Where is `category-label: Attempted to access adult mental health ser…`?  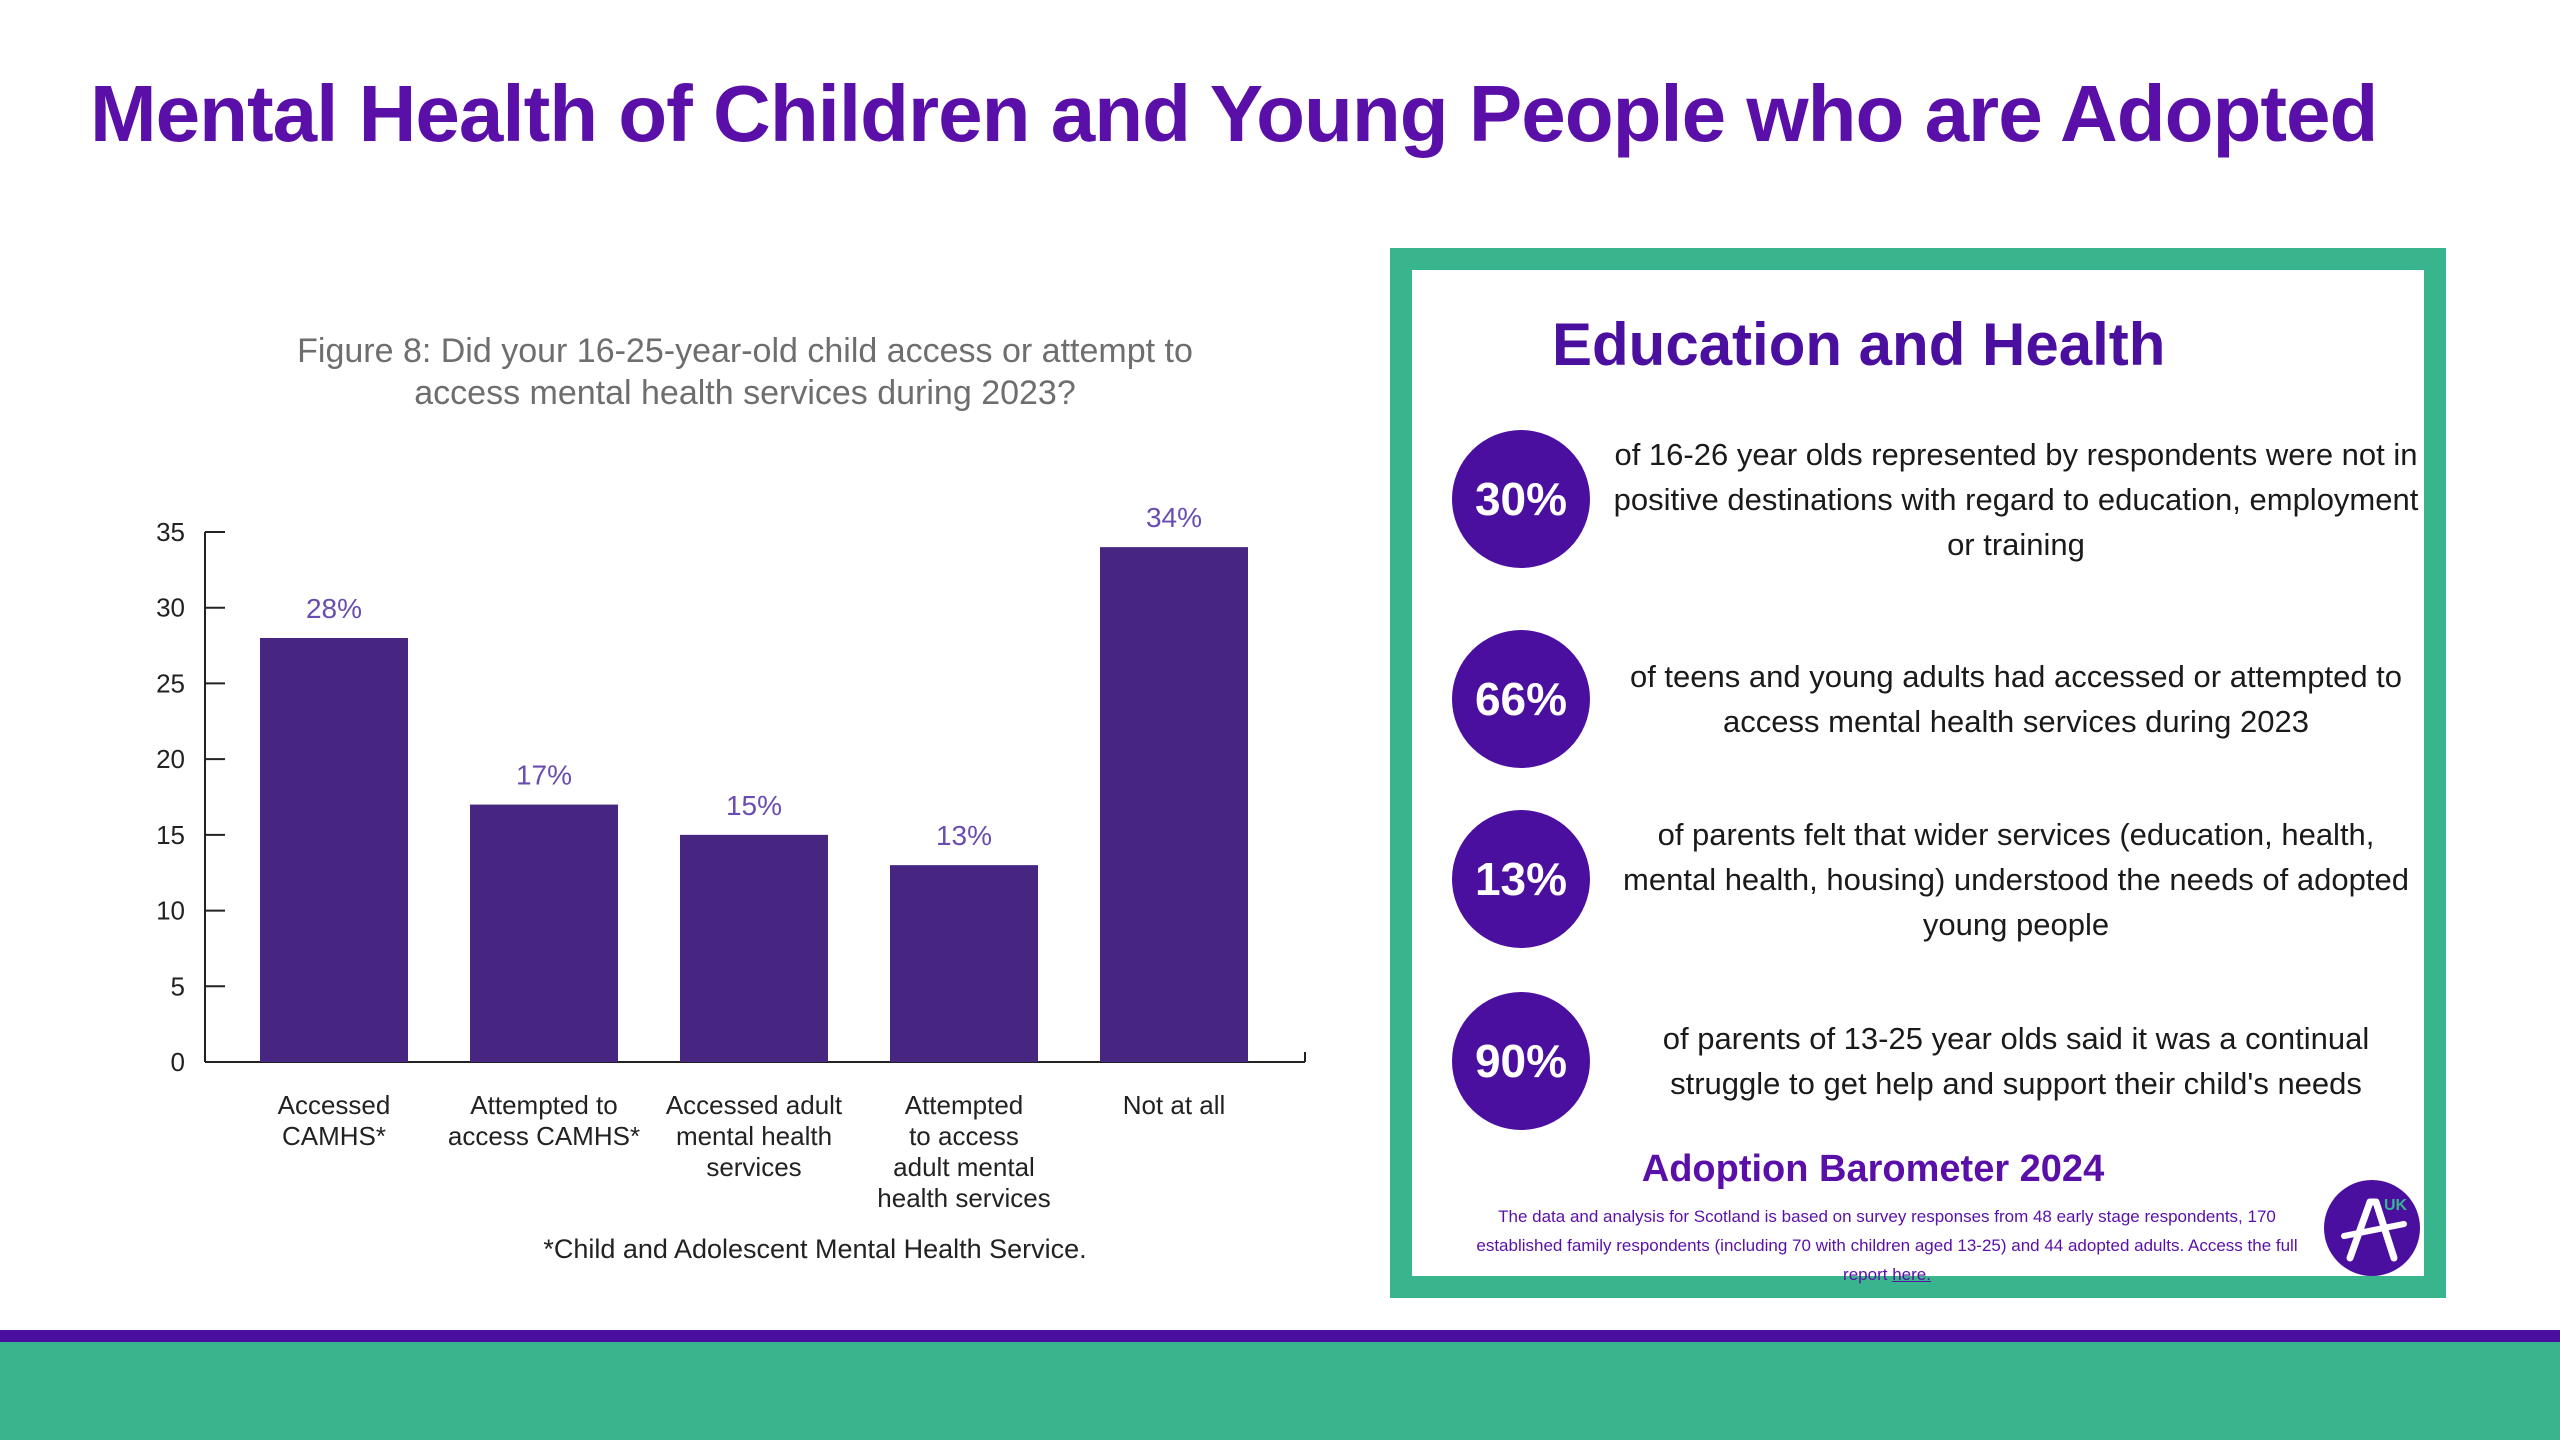
category-label: Attempted to access adult mental health ser… is located at coordinates (963, 1151).